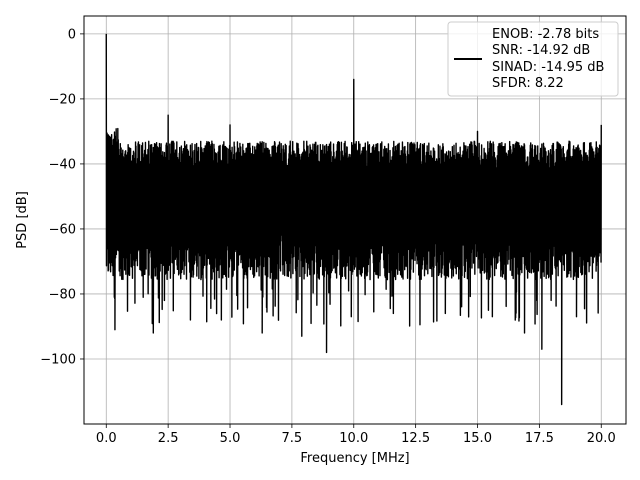  I want to click on x-tick-label: 17.5, so click(539, 438).